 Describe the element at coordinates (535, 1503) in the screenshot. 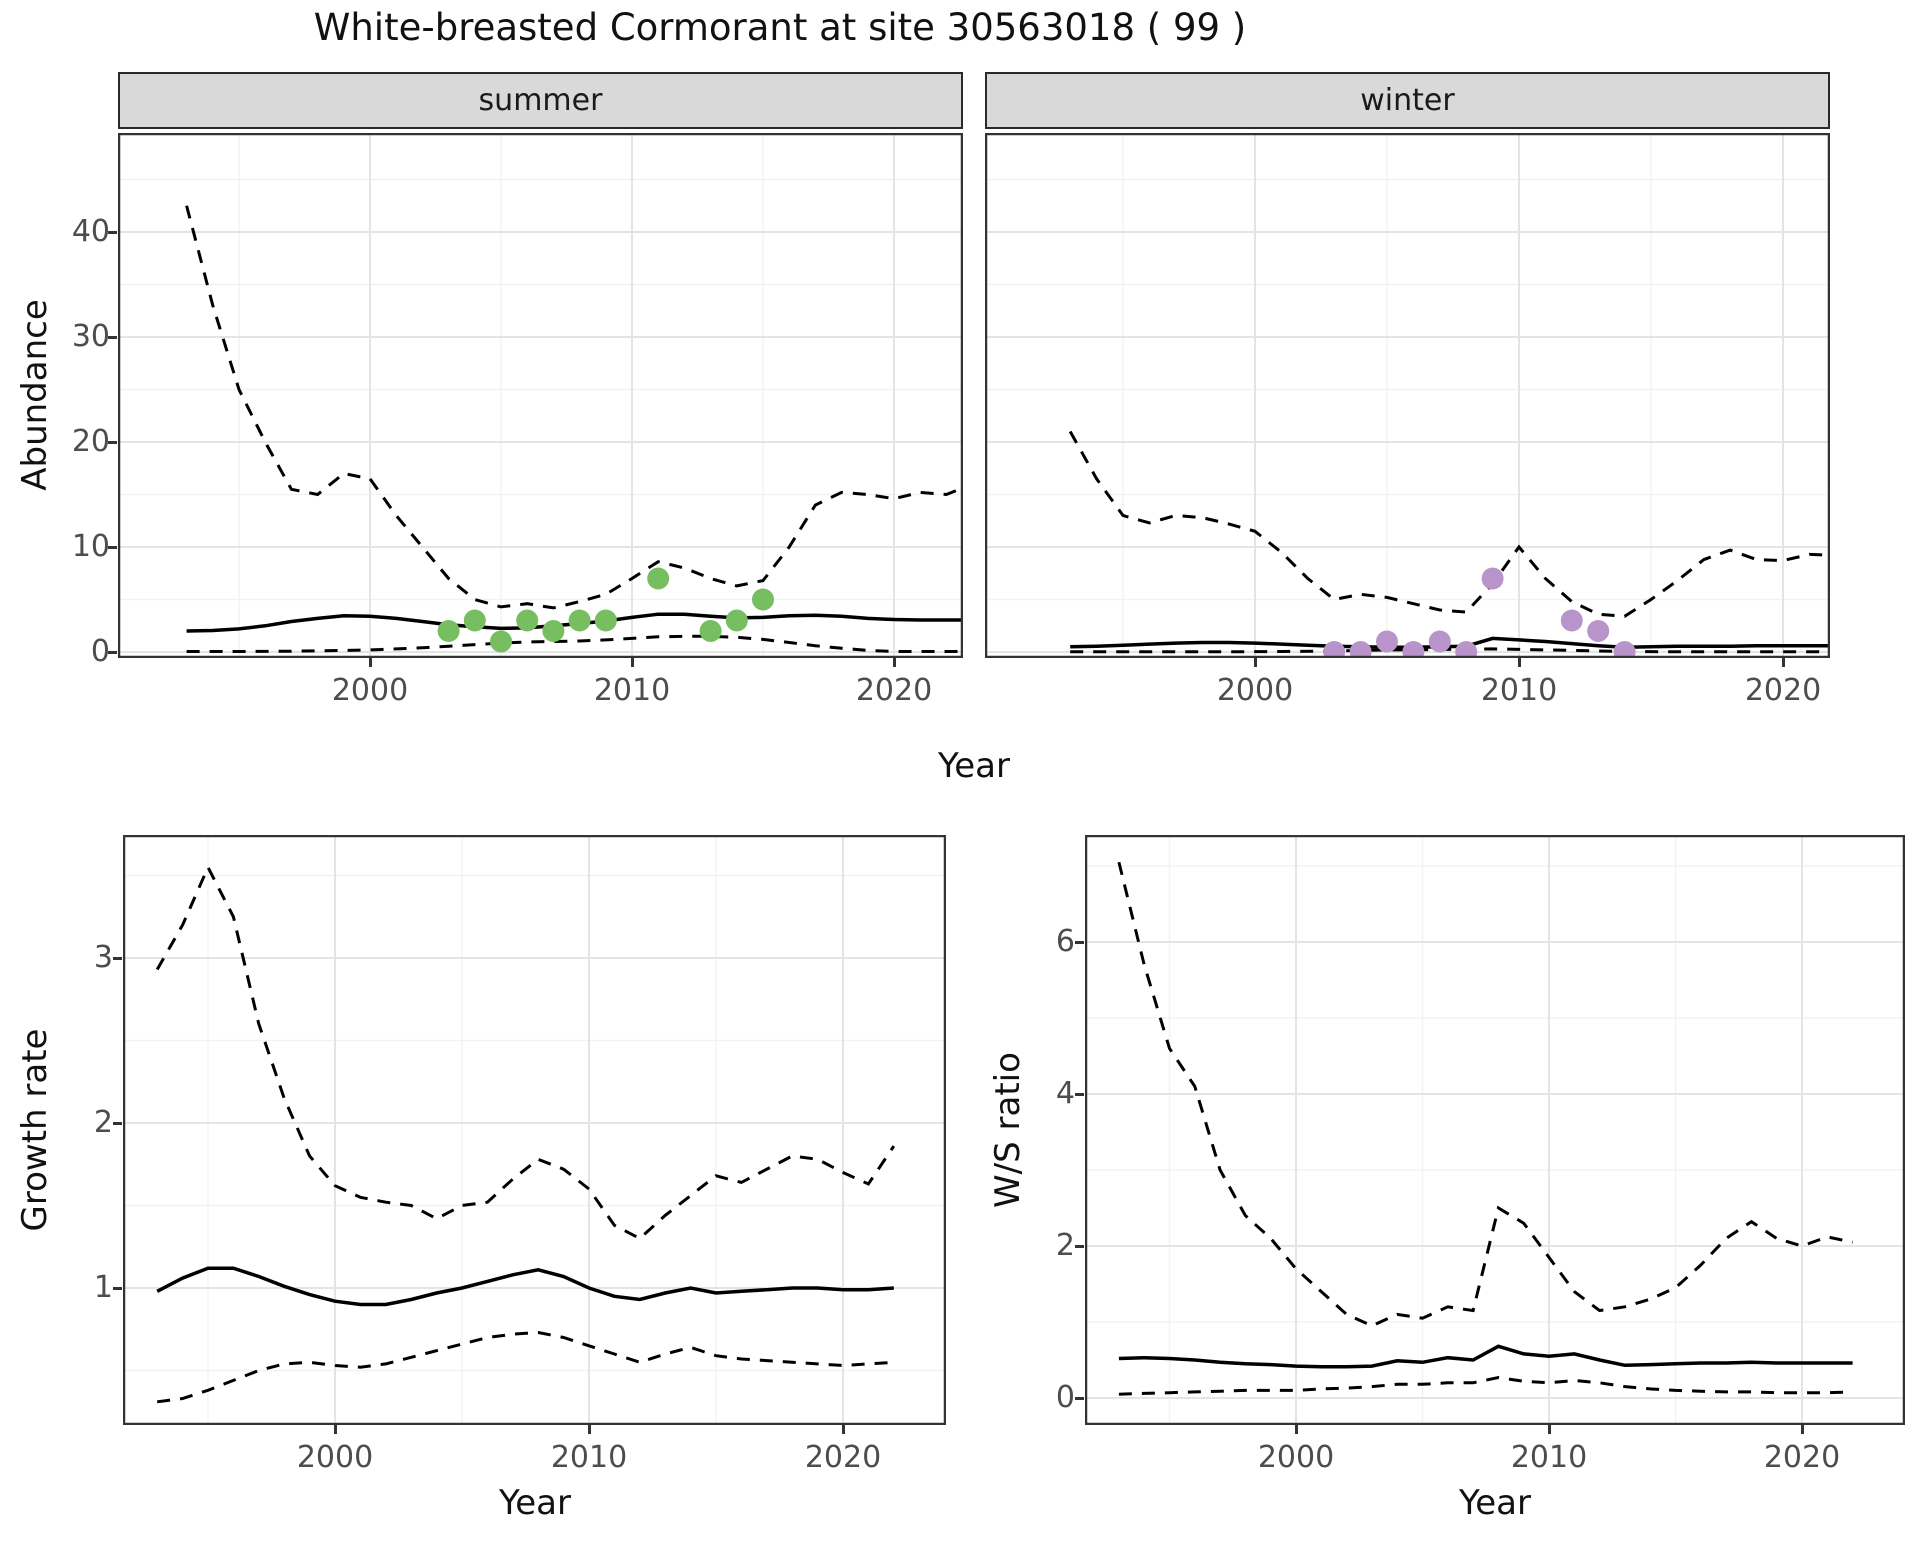

I see `x-axis-title-year-bottom-left: Year` at that location.